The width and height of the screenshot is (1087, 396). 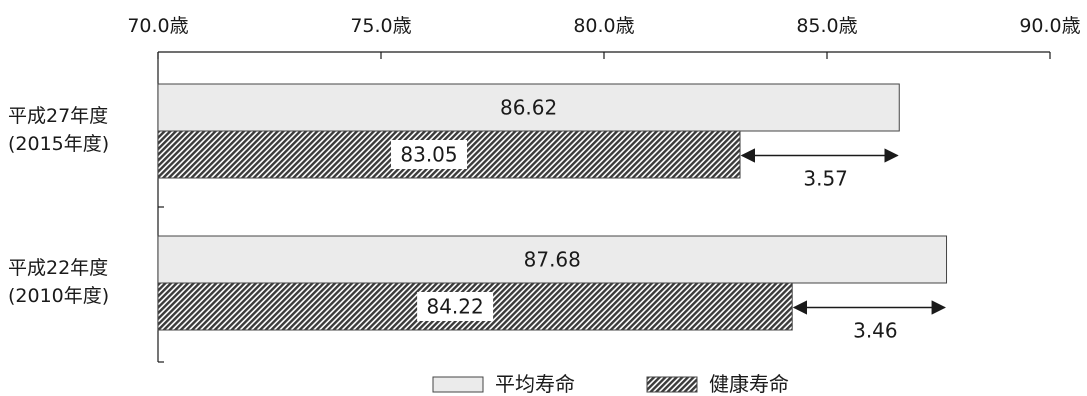 I want to click on bar-value-label: 86.62, so click(x=528, y=108).